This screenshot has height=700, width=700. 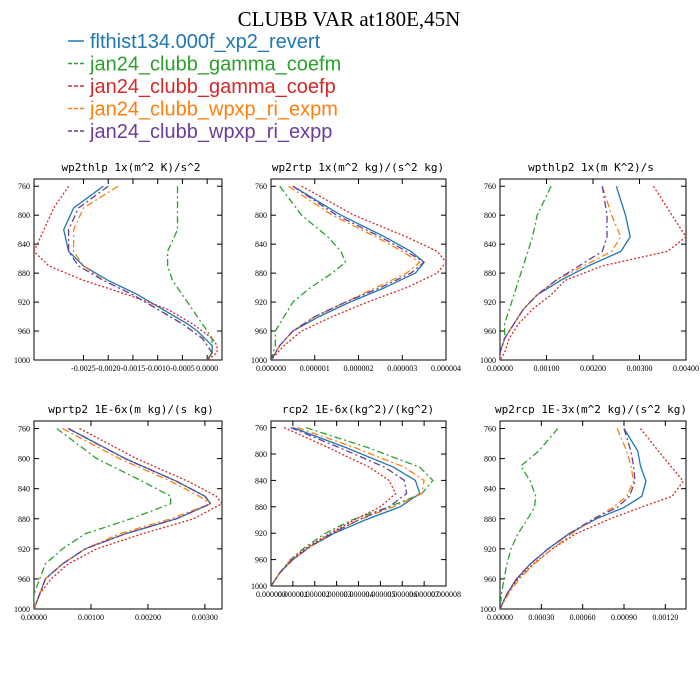 I want to click on x-tick-label: 0.000006, so click(x=402, y=594).